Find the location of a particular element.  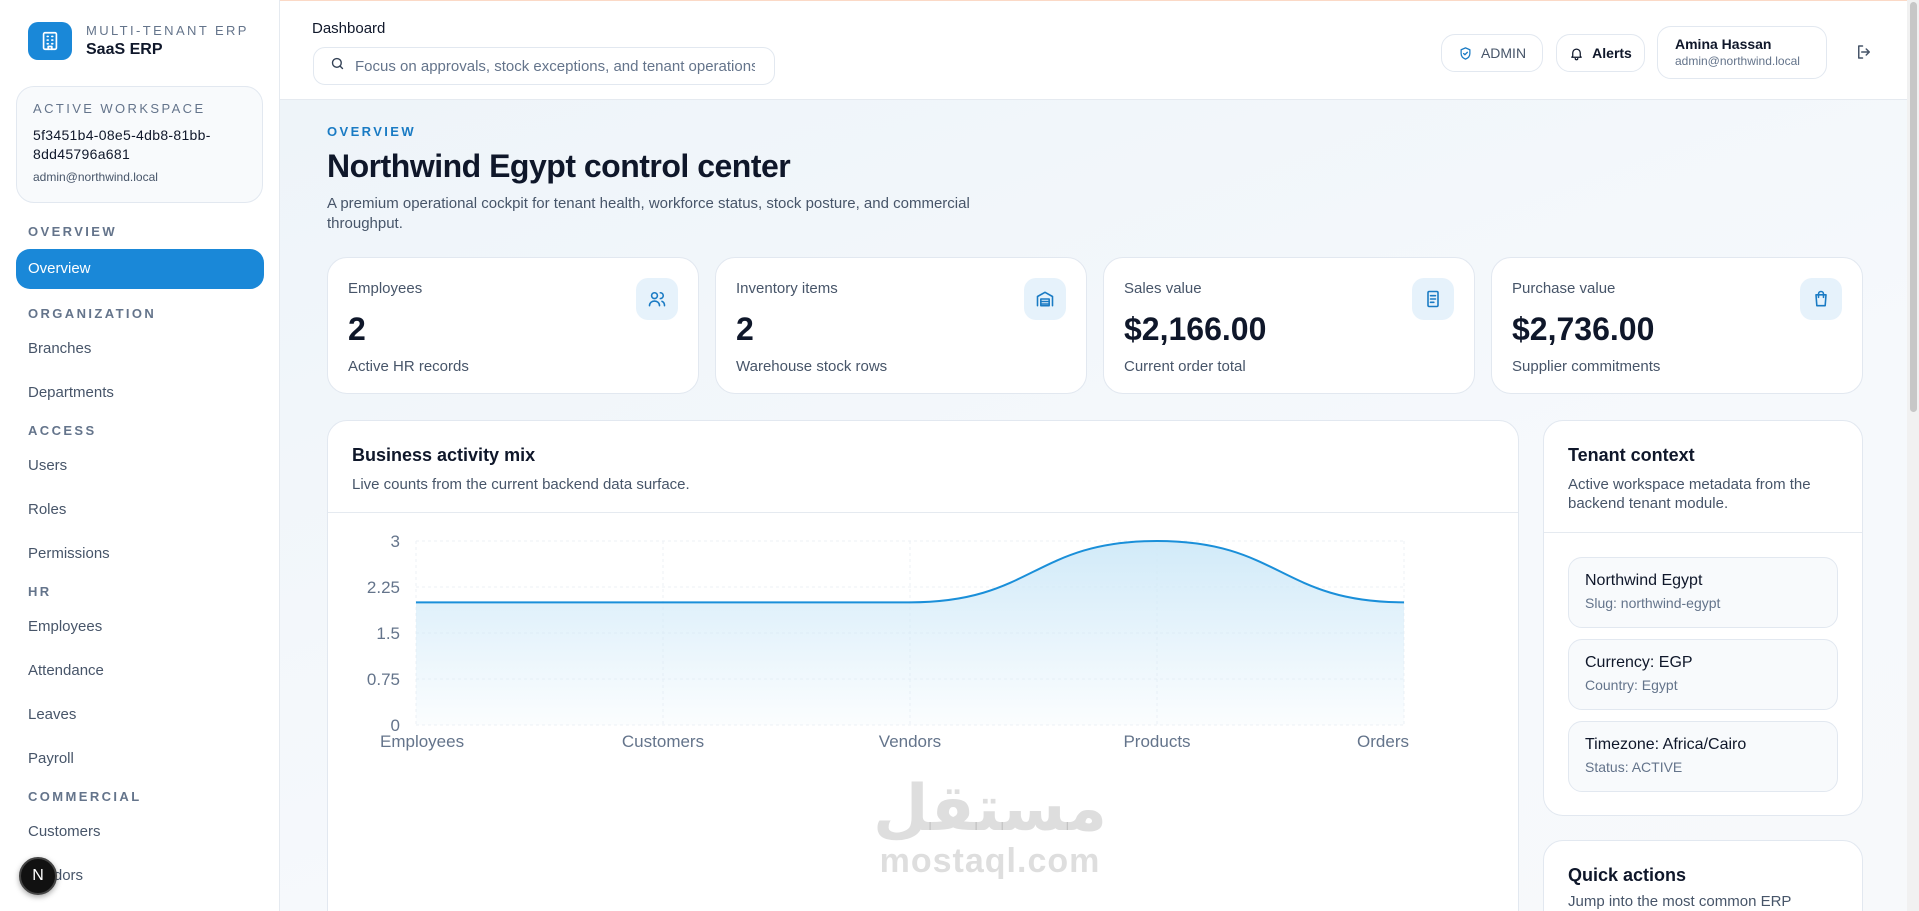

stat-note: Warehouse stock rows is located at coordinates (812, 366).